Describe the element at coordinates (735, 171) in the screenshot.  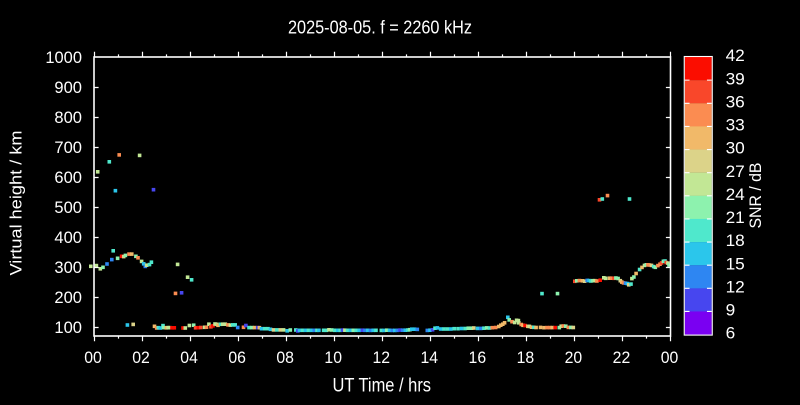
I see `svg-text: 27` at that location.